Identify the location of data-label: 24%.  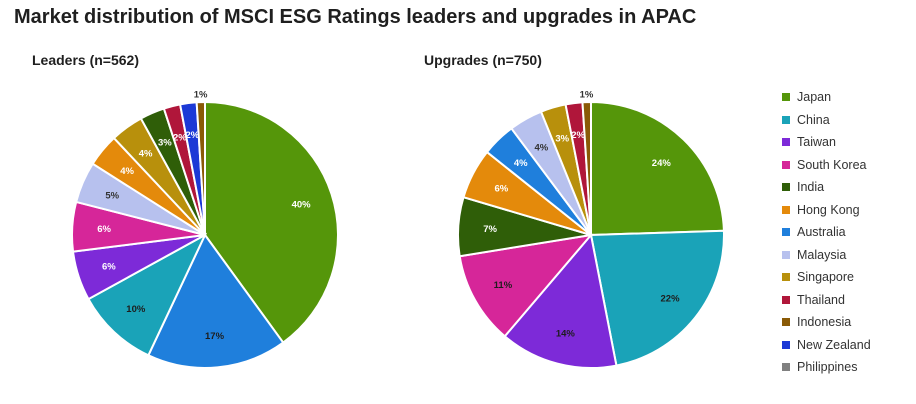
(662, 163).